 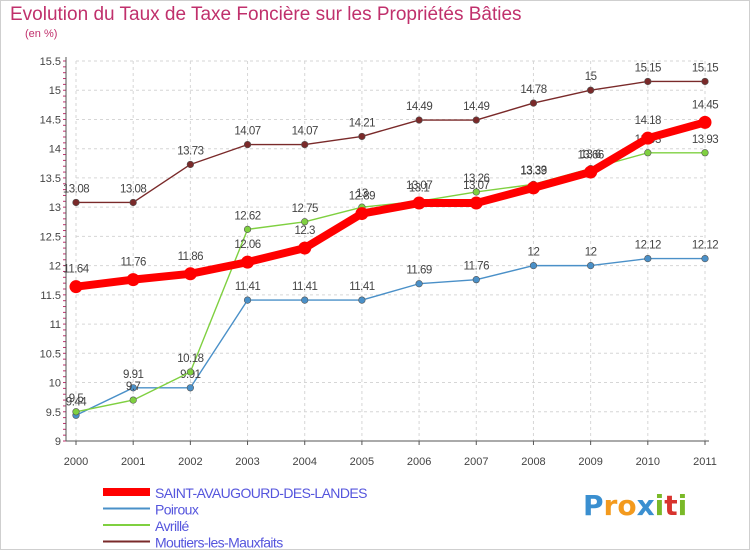 What do you see at coordinates (627, 505) in the screenshot?
I see `logo-letter: o` at bounding box center [627, 505].